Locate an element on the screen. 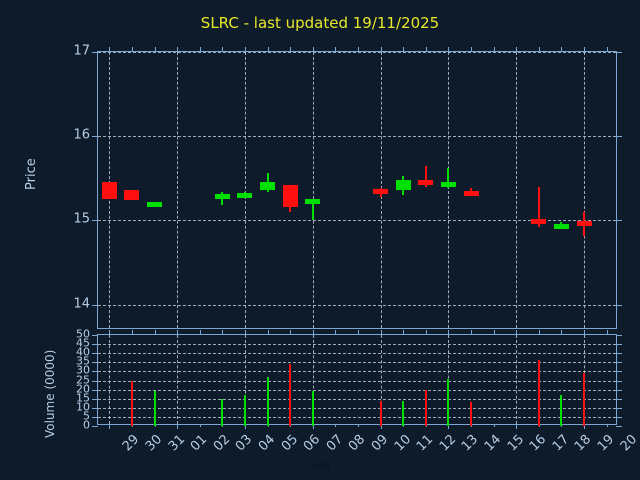 The height and width of the screenshot is (480, 640). x-tick-label: 08 is located at coordinates (357, 443).